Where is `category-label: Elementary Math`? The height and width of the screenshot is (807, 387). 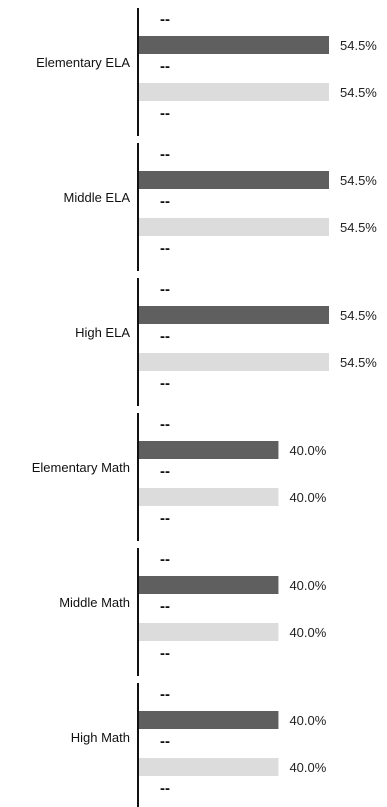 category-label: Elementary Math is located at coordinates (81, 467).